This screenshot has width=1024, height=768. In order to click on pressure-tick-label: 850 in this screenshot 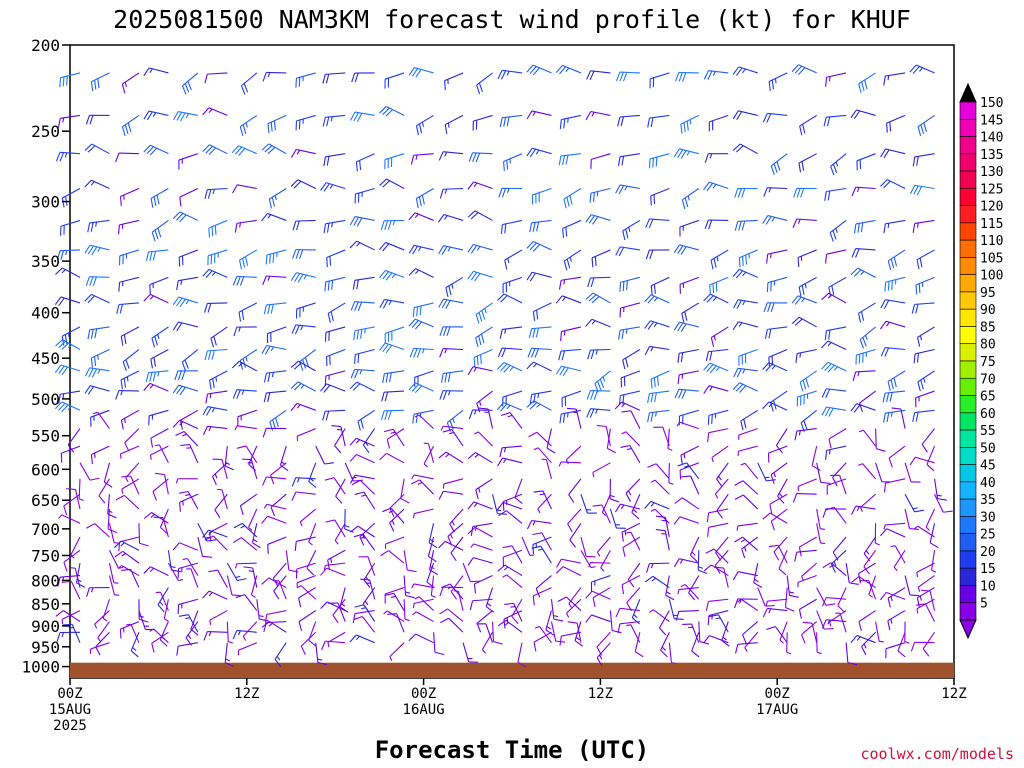, I will do `click(45, 604)`.